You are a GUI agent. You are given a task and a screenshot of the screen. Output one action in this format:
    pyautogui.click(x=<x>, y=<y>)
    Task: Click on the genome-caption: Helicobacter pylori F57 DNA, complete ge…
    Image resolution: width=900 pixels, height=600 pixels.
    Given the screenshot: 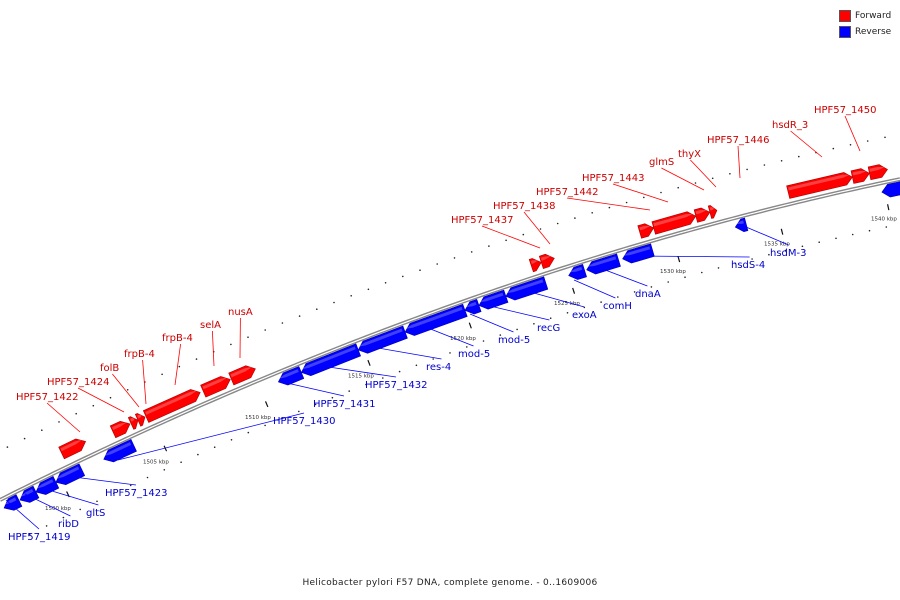 What is the action you would take?
    pyautogui.click(x=450, y=583)
    